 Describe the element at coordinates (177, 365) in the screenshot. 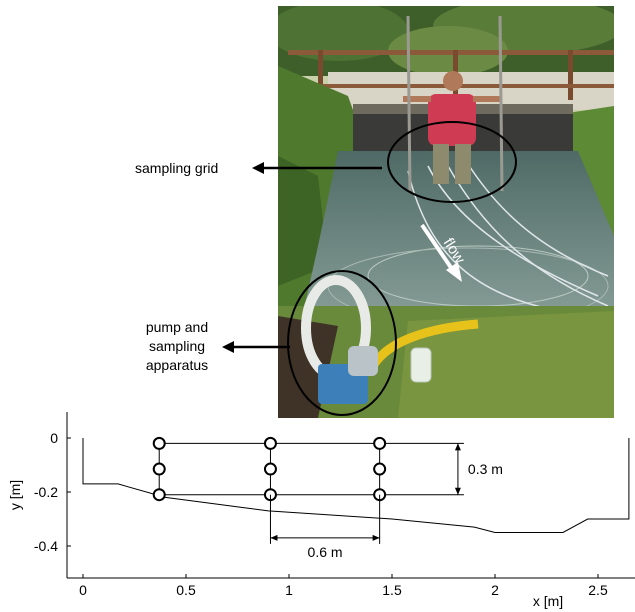

I see `pump-label-line: apparatus` at that location.